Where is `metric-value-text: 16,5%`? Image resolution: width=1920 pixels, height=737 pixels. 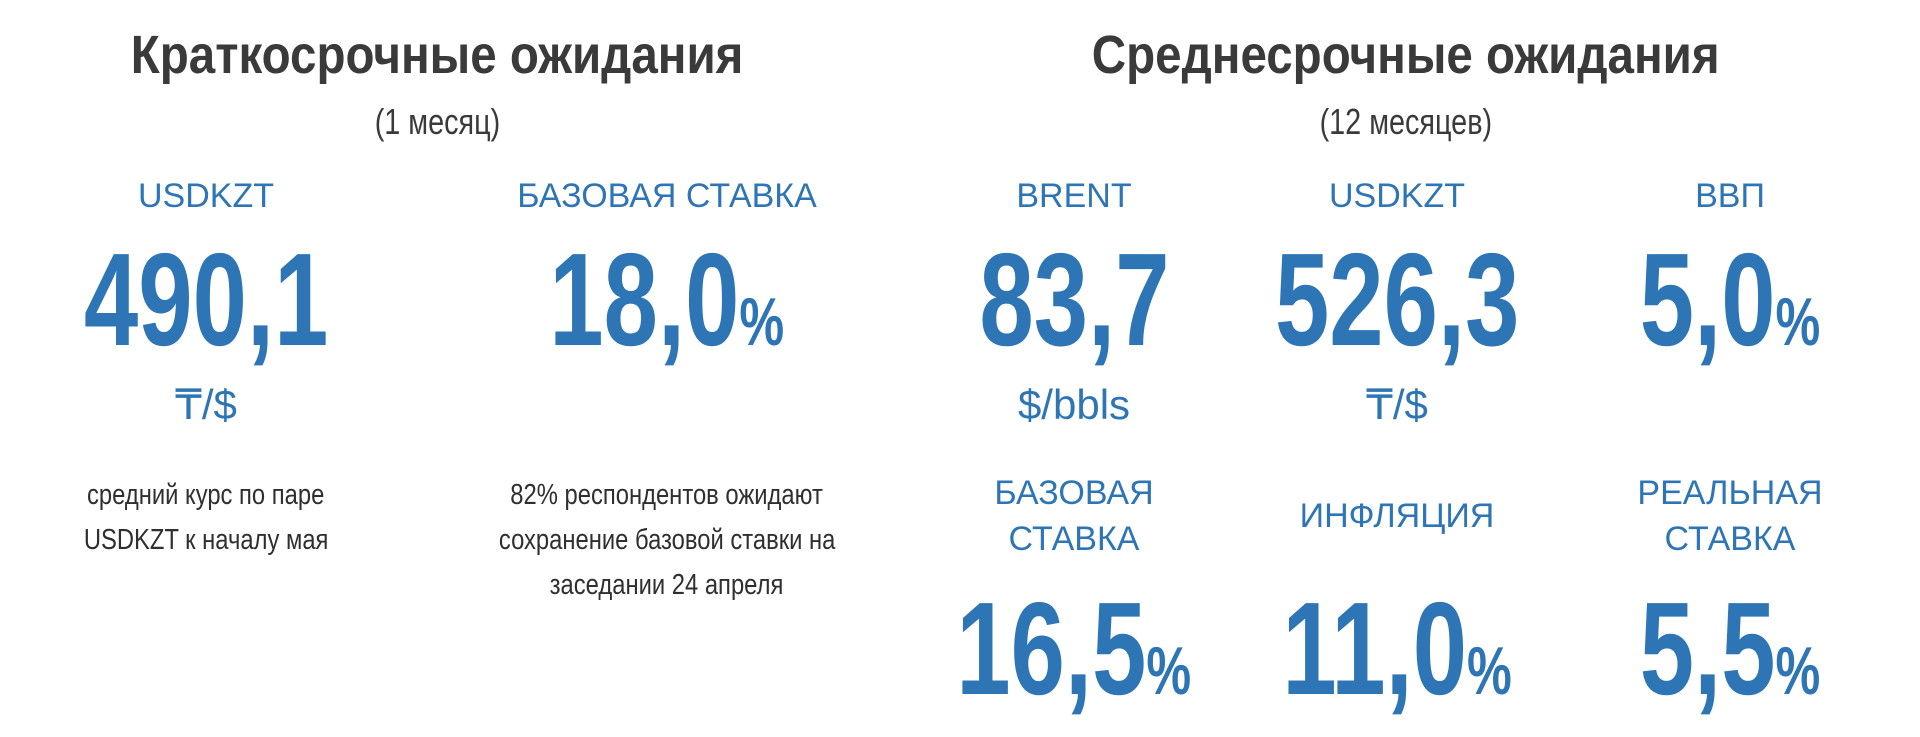 metric-value-text: 16,5% is located at coordinates (1074, 660).